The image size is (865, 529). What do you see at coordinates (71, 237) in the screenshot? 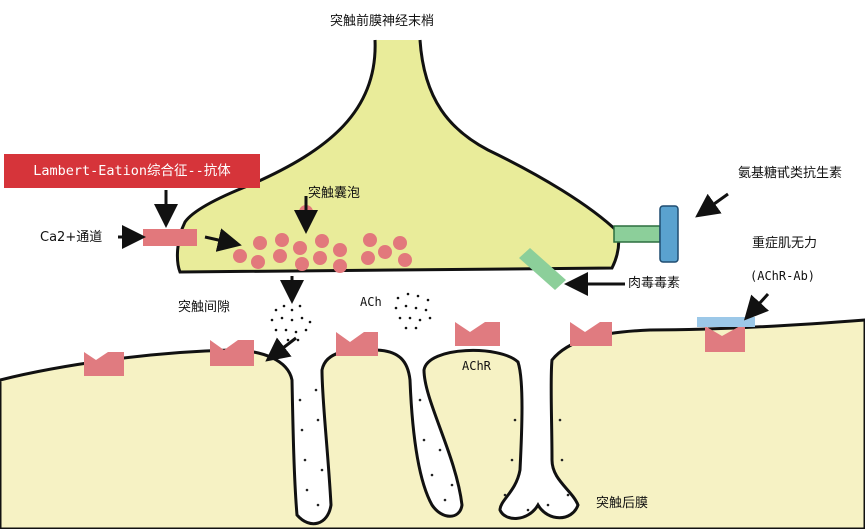
I see `calcium-channel-label: Ca2+通道` at bounding box center [71, 237].